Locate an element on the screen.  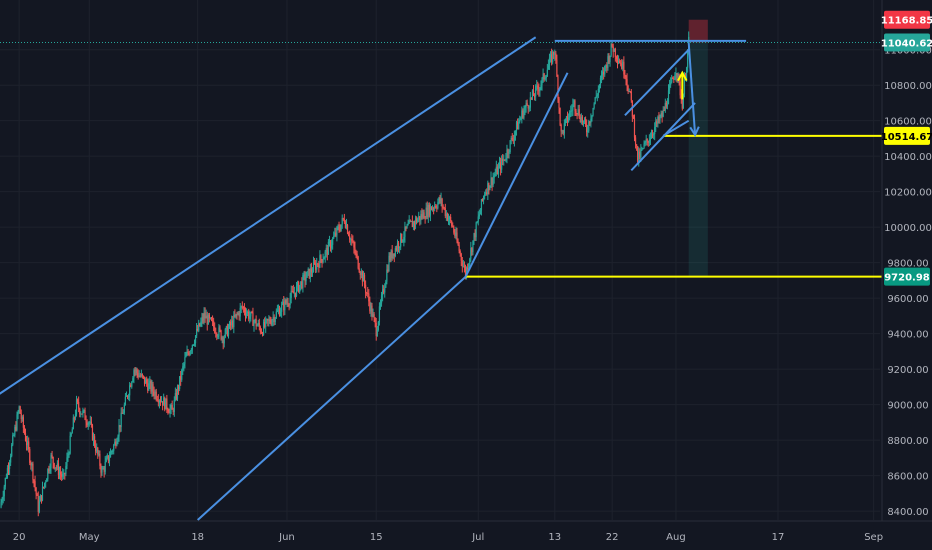
time-tick-label: 15 is located at coordinates (376, 537).